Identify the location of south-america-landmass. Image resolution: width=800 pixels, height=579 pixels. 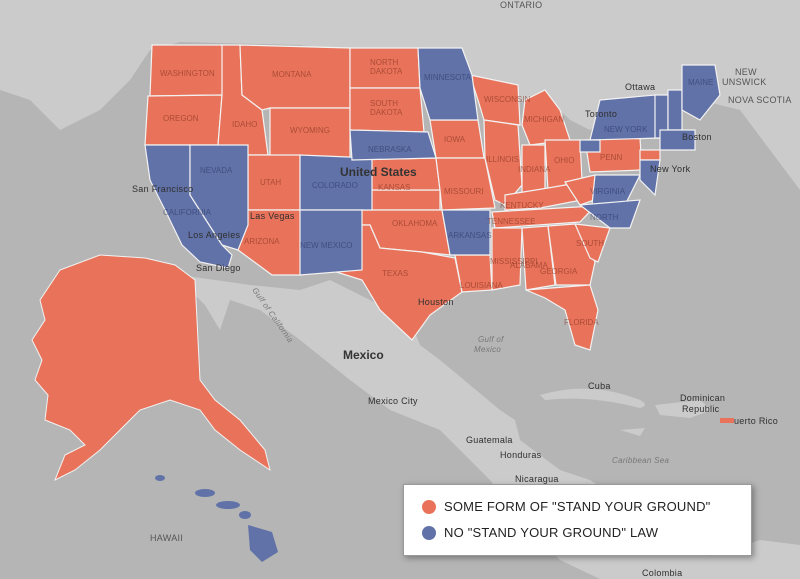
(745, 559).